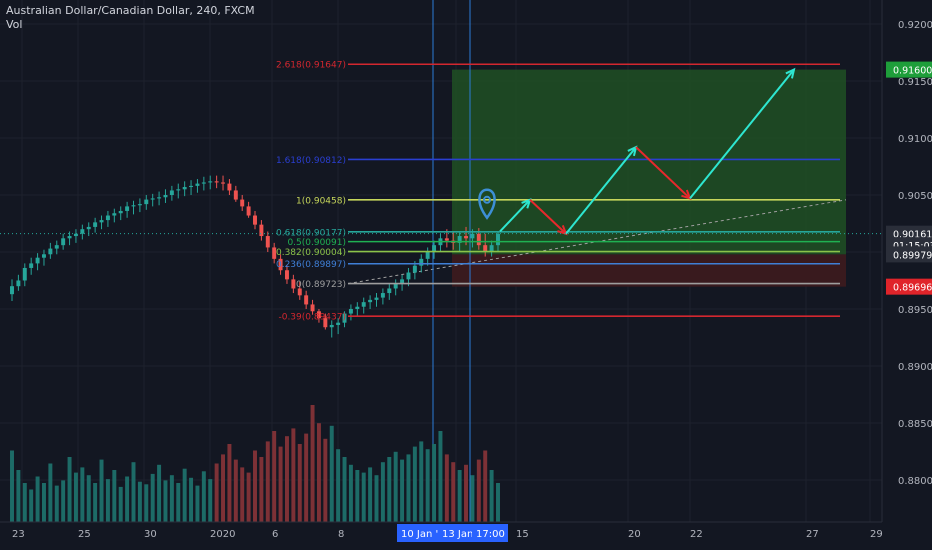  Describe the element at coordinates (423, 534) in the screenshot. I see `time-tick-label: 10 Jan '2` at that location.